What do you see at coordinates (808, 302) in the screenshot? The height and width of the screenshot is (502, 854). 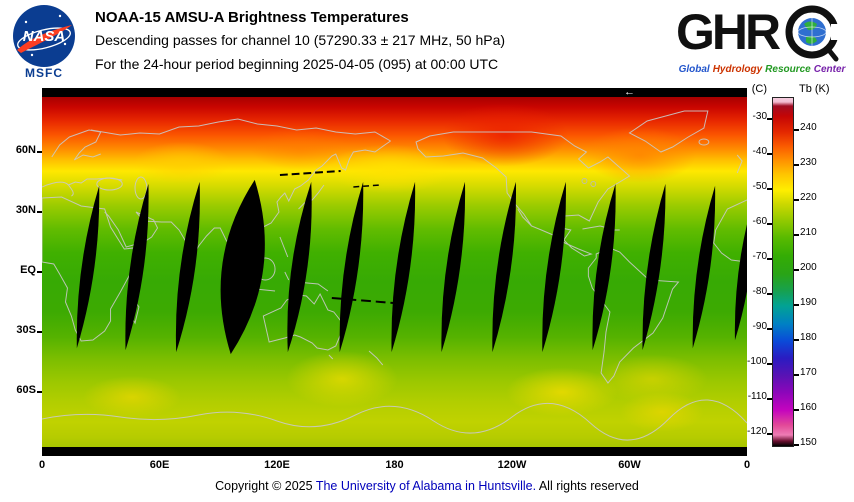 I see `kelvin-label: 190` at bounding box center [808, 302].